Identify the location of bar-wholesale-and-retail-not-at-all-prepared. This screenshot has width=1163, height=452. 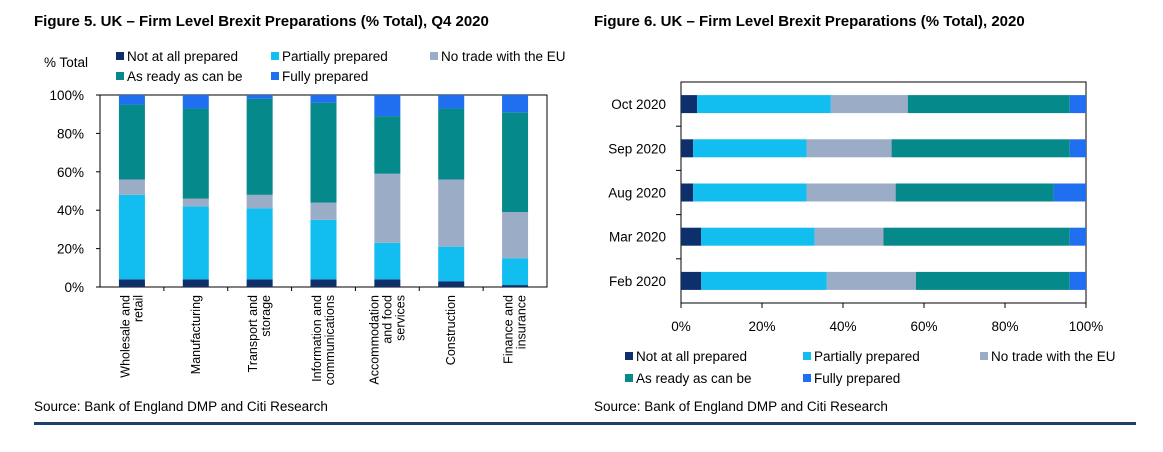
(131, 283).